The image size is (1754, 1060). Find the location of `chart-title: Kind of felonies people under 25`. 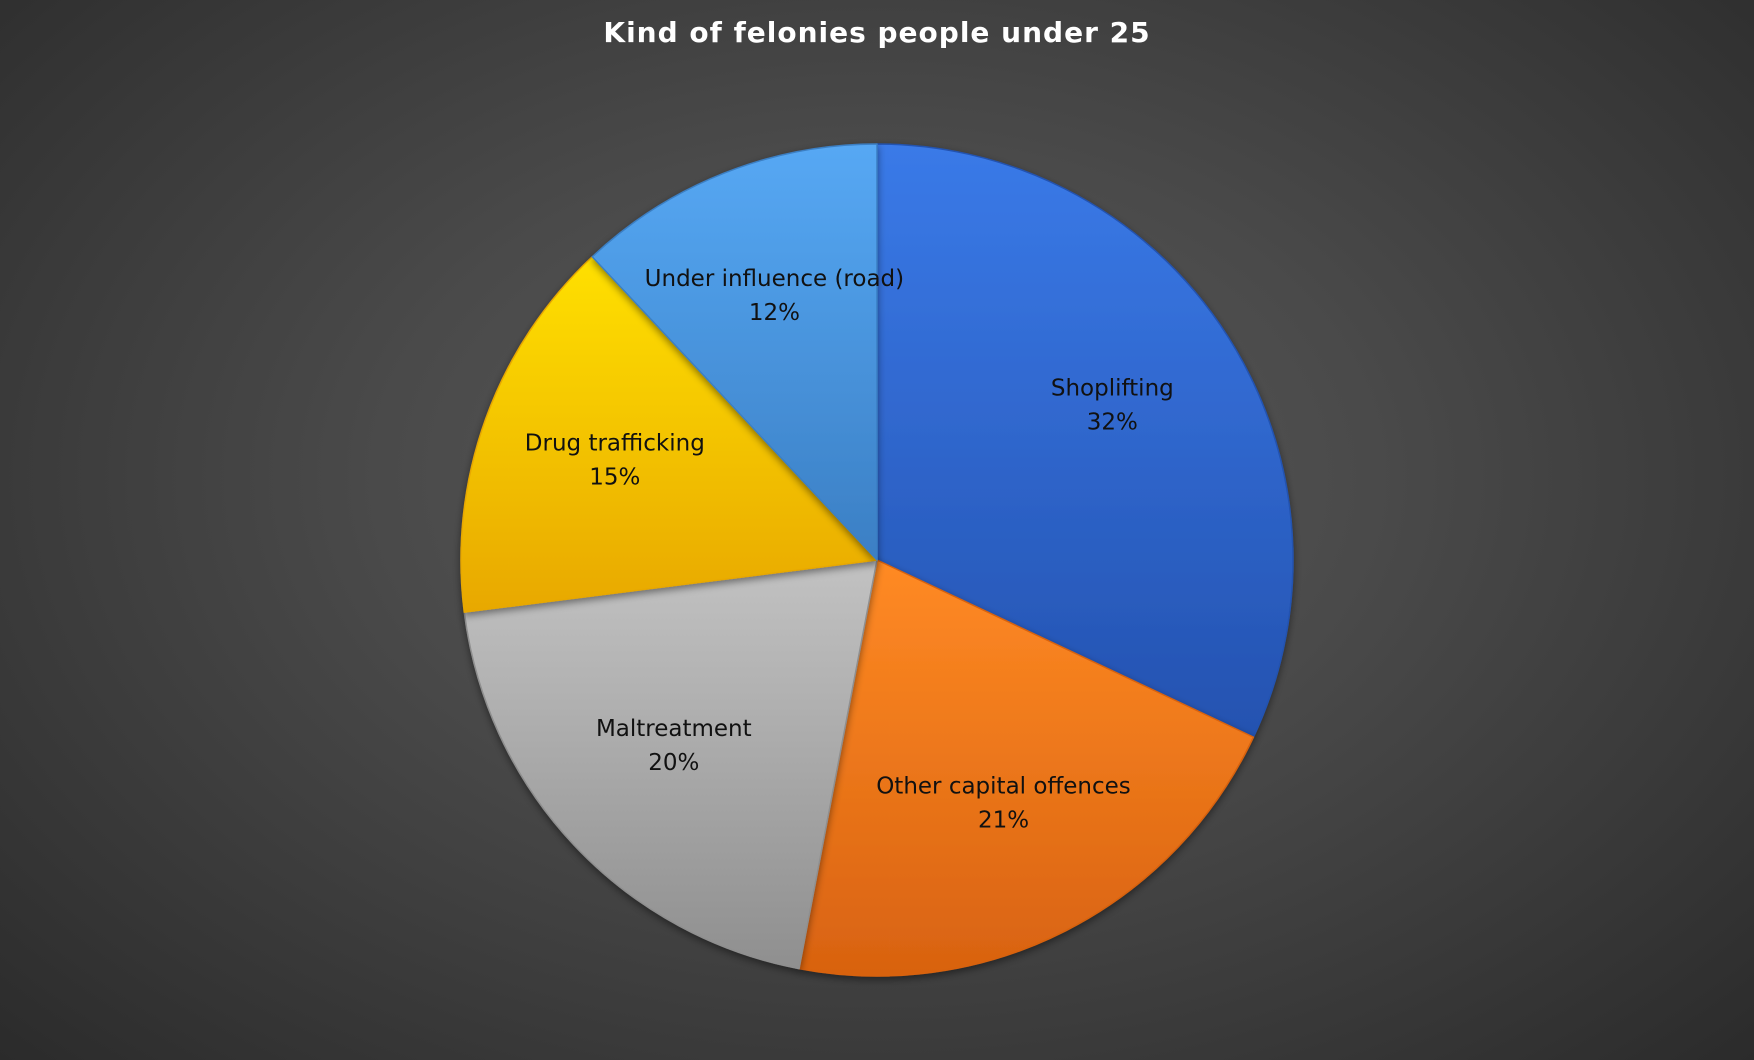

chart-title: Kind of felonies people under 25 is located at coordinates (877, 32).